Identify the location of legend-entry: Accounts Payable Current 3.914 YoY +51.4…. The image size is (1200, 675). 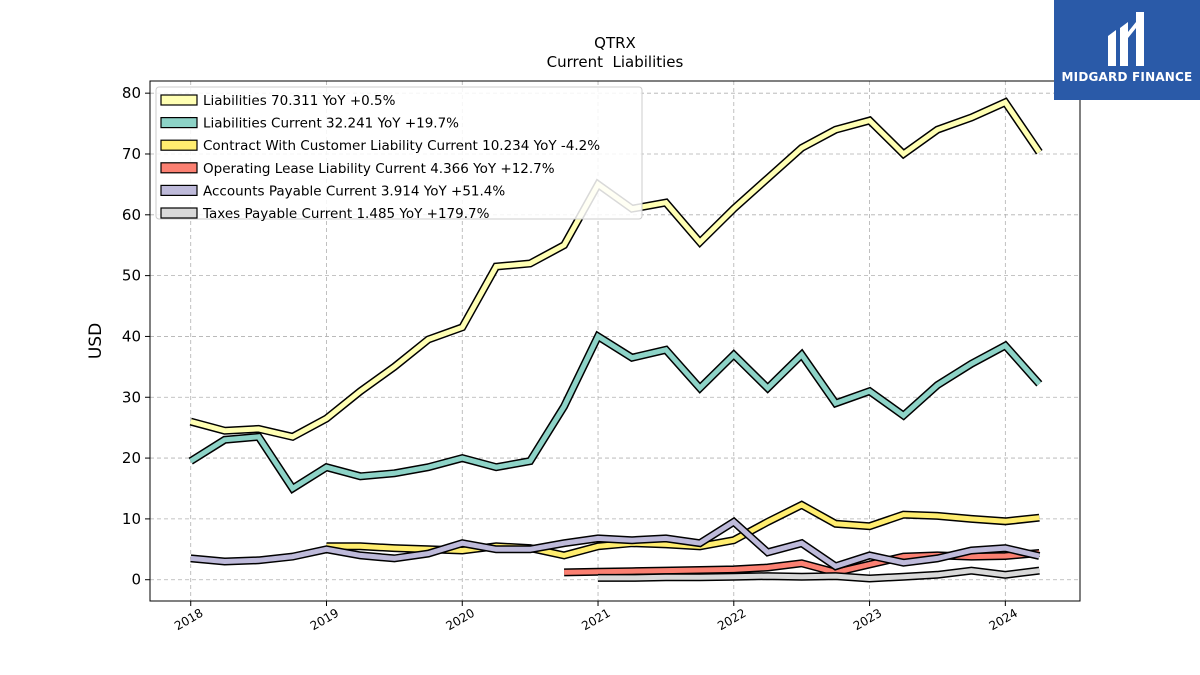
(354, 191).